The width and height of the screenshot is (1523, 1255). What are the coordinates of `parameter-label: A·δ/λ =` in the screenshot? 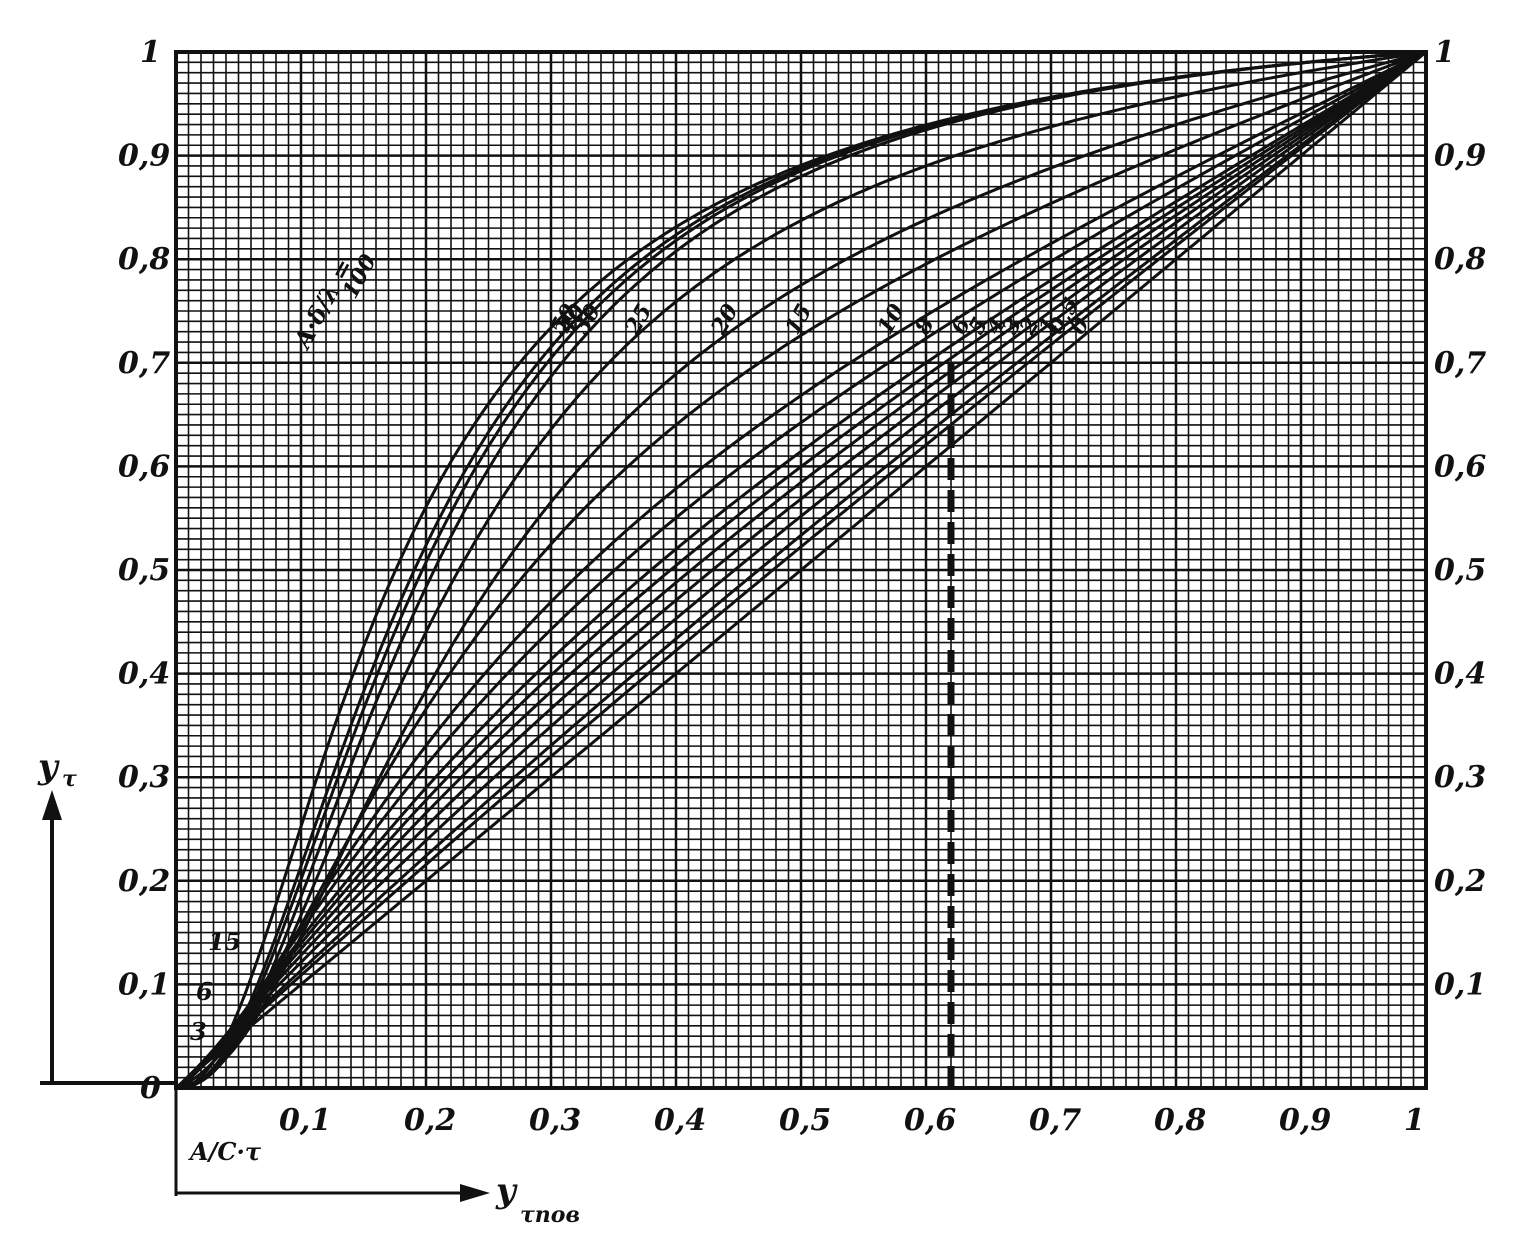 It's located at (323, 304).